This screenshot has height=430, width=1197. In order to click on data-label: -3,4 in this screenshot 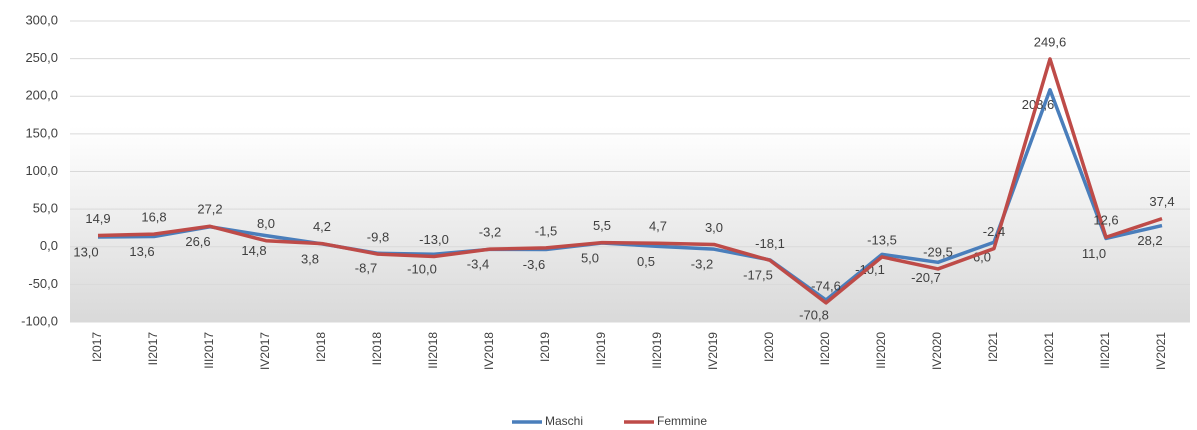, I will do `click(478, 264)`.